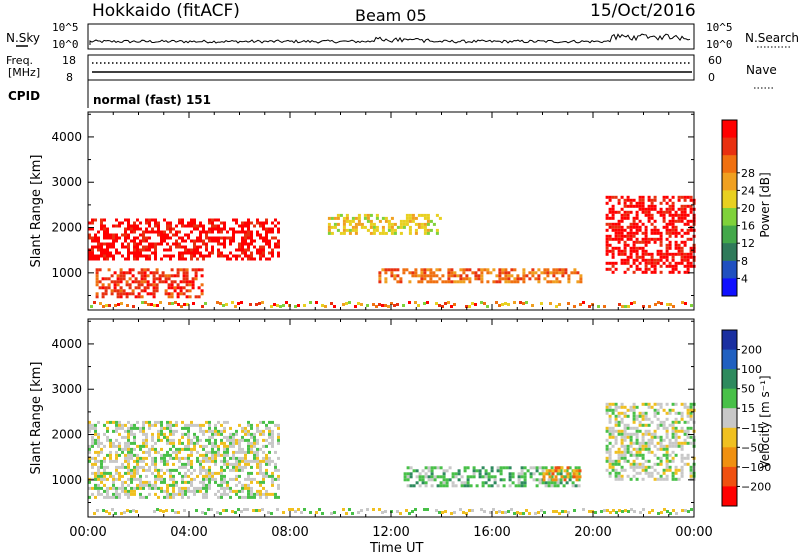 The image size is (800, 554). What do you see at coordinates (729, 287) in the screenshot?
I see `power-colorbar-swatch` at bounding box center [729, 287].